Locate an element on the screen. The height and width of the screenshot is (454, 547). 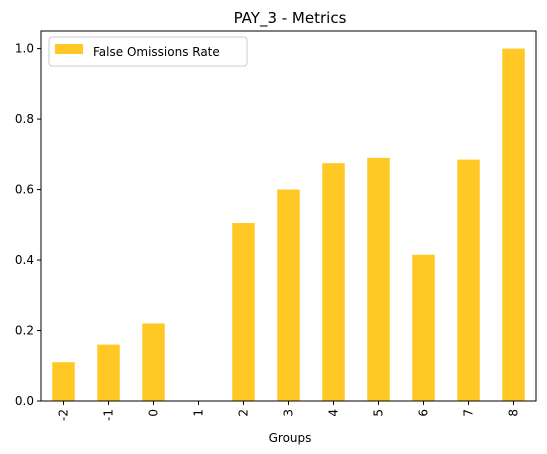
y-axis: 0.0 0.2 0.4 0.6 0.8 1.0 is located at coordinates (28, 225).